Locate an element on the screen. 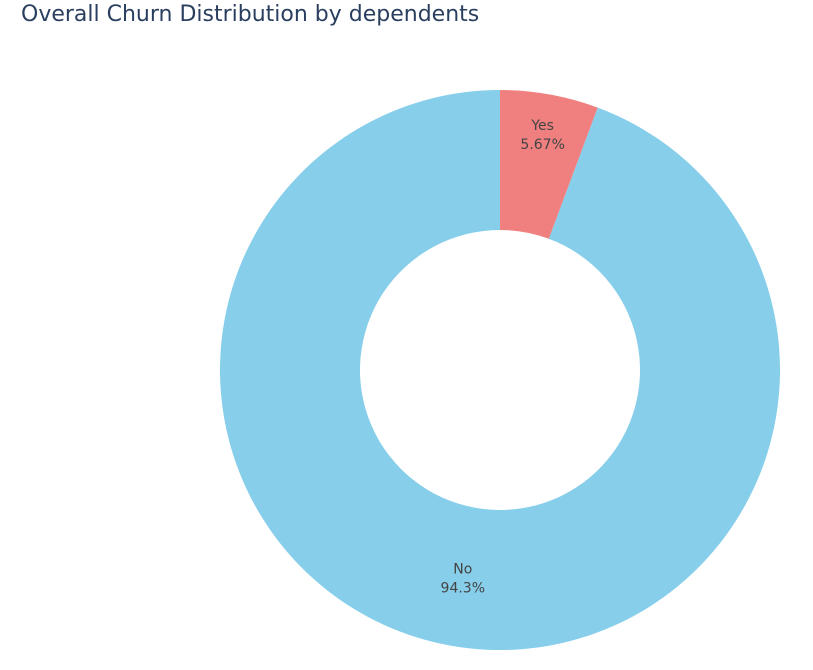 The image size is (813, 670). slice-label-no: No is located at coordinates (462, 570).